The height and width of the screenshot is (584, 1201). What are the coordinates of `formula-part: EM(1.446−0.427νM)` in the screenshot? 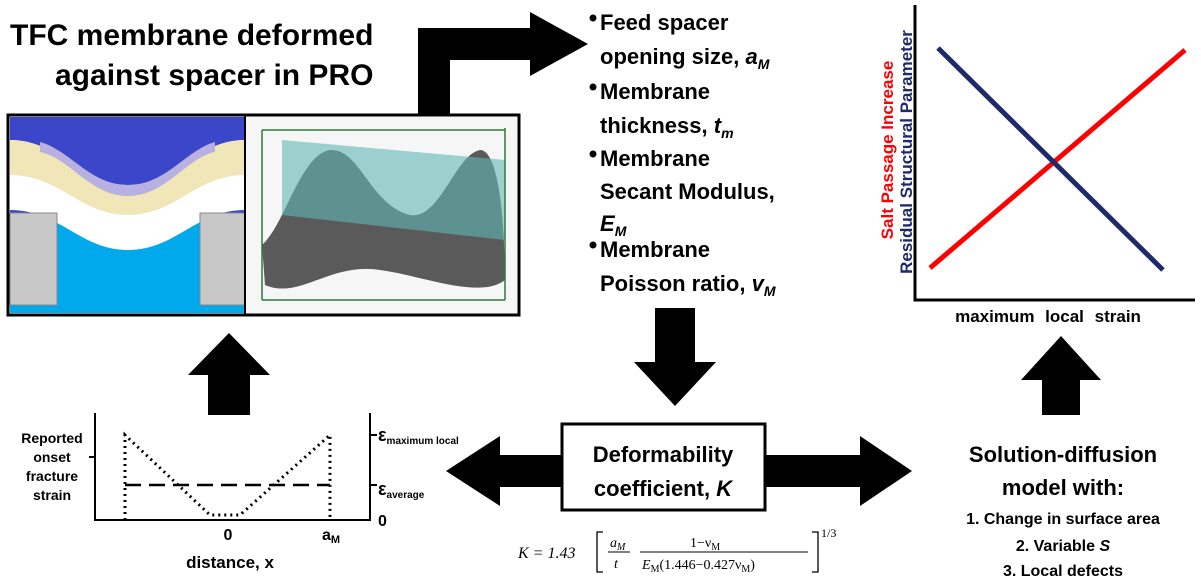 It's located at (698, 566).